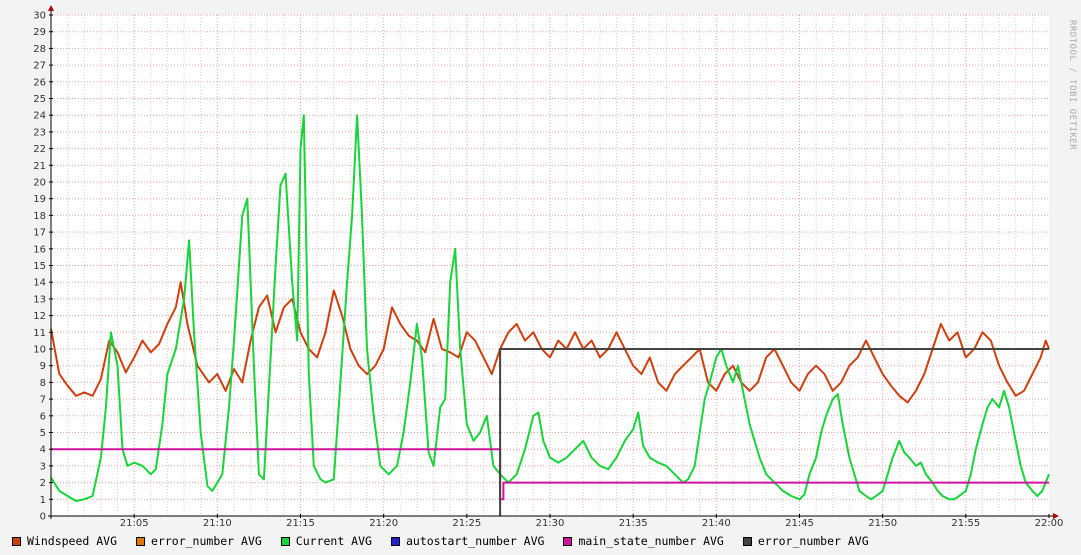 The width and height of the screenshot is (1081, 555). I want to click on y-tick-label: 23, so click(39, 132).